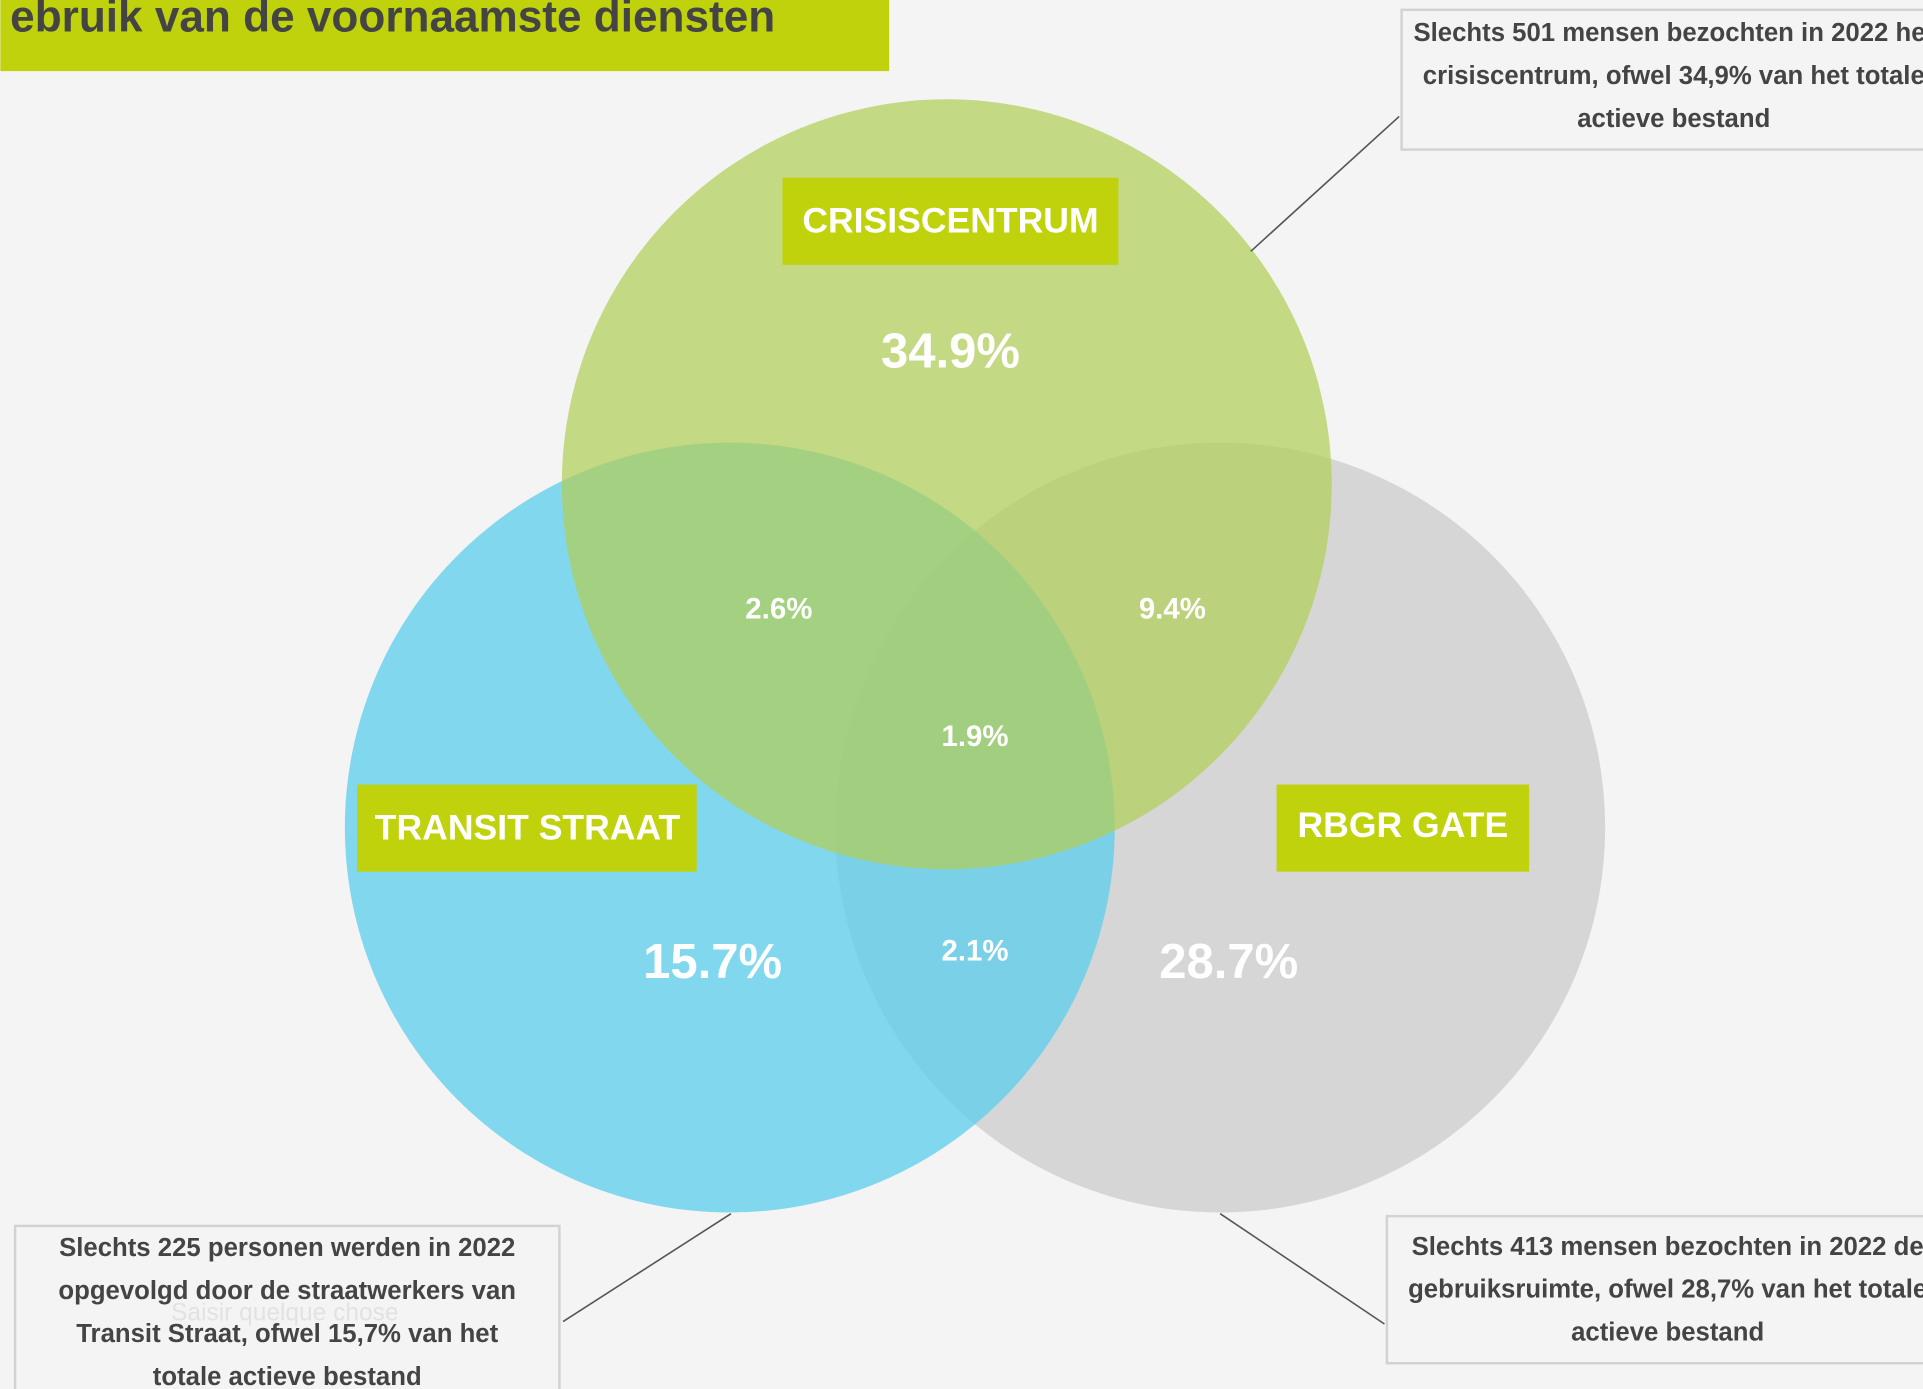 This screenshot has height=1389, width=1923. I want to click on overlap-value: 9.4%, so click(1172, 608).